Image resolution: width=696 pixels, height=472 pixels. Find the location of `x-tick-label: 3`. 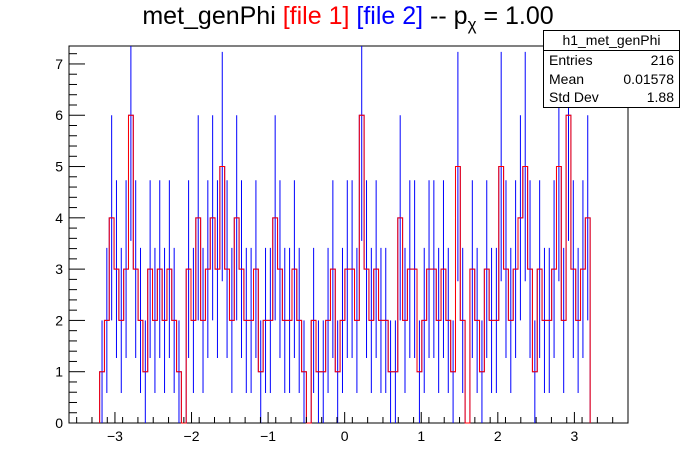

x-tick-label: 3 is located at coordinates (574, 436).